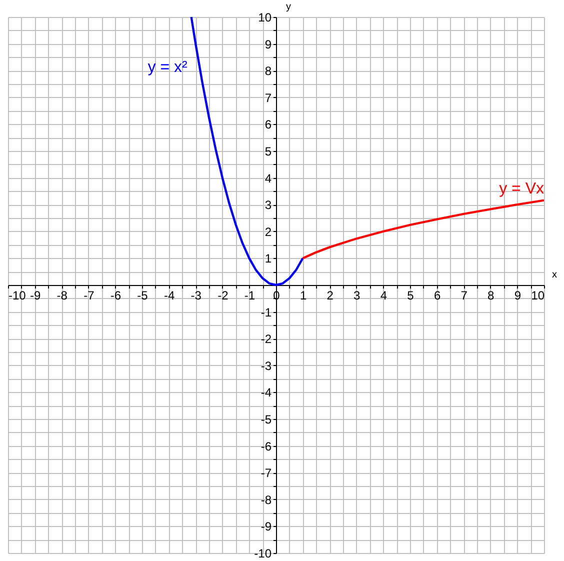 This screenshot has width=564, height=561. Describe the element at coordinates (268, 178) in the screenshot. I see `y-tick-label: 4` at that location.